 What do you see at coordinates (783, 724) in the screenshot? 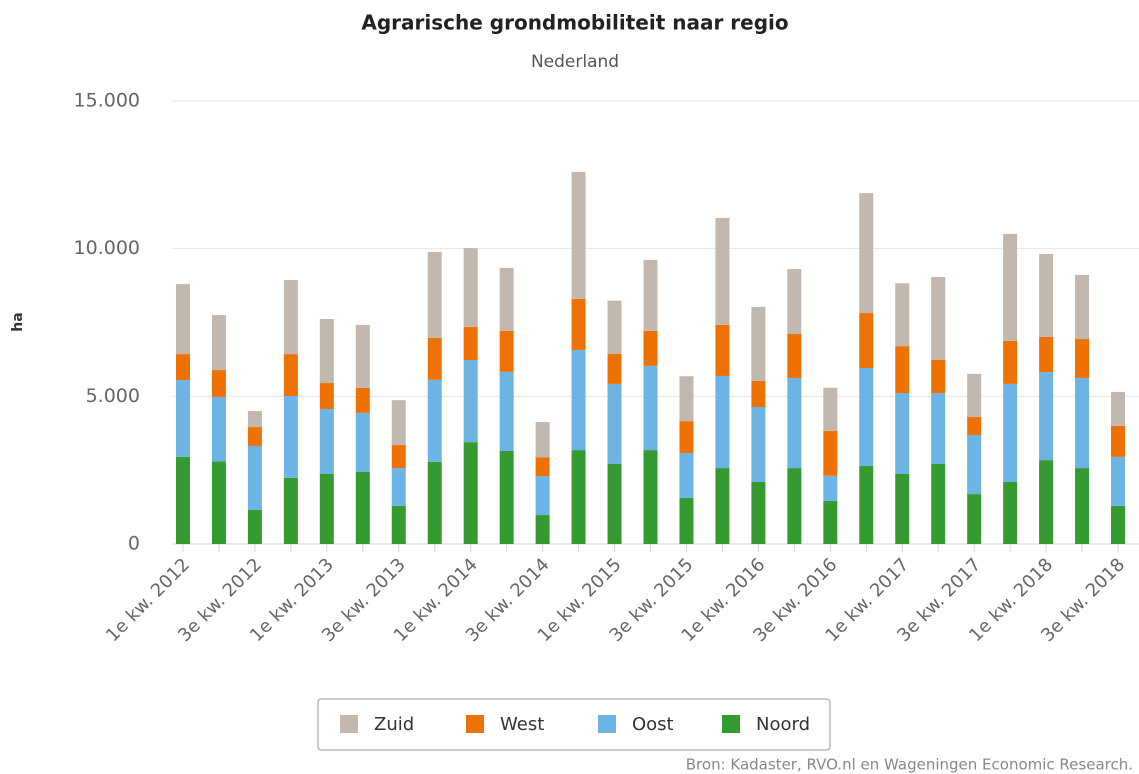
I see `legend-label: Noord` at bounding box center [783, 724].